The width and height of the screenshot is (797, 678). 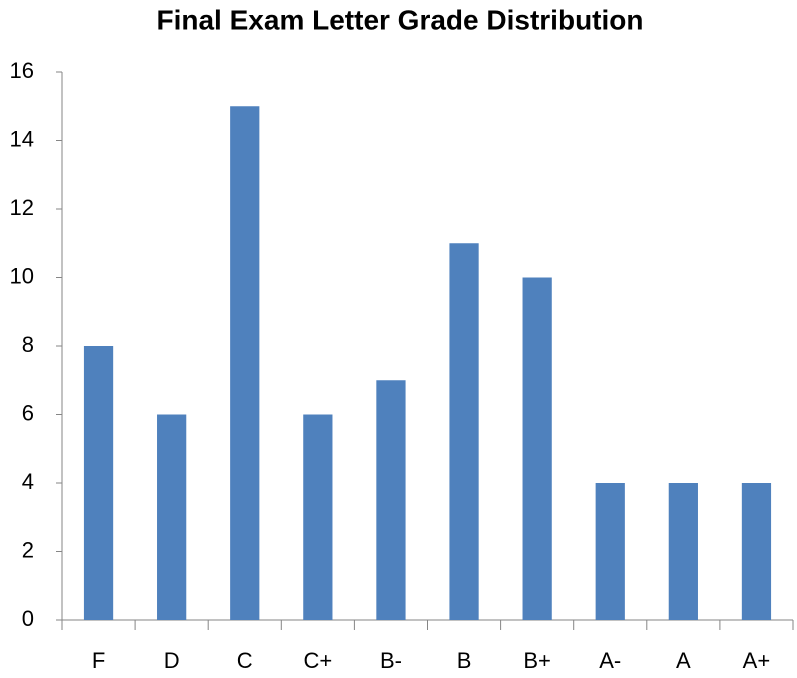 What do you see at coordinates (683, 660) in the screenshot?
I see `x-tick-label: A` at bounding box center [683, 660].